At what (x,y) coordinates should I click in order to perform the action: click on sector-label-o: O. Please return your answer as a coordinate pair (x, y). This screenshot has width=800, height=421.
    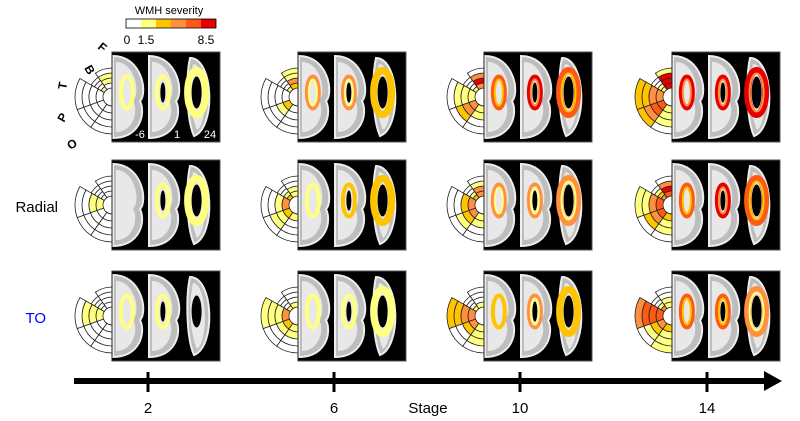
    Looking at the image, I should click on (72, 144).